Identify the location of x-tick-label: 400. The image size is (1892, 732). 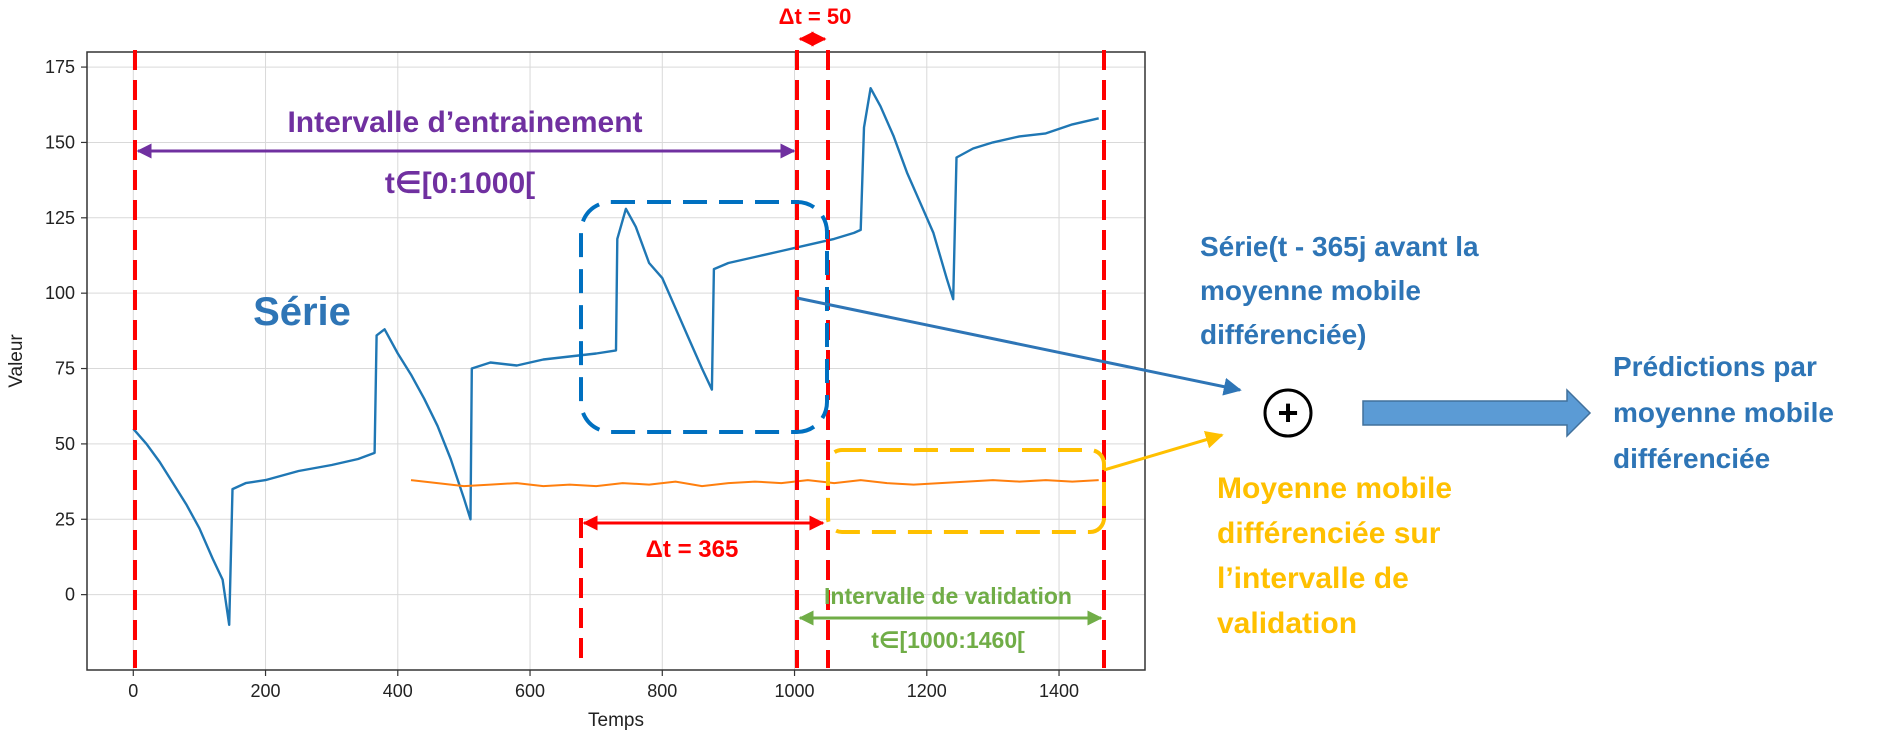
(398, 691).